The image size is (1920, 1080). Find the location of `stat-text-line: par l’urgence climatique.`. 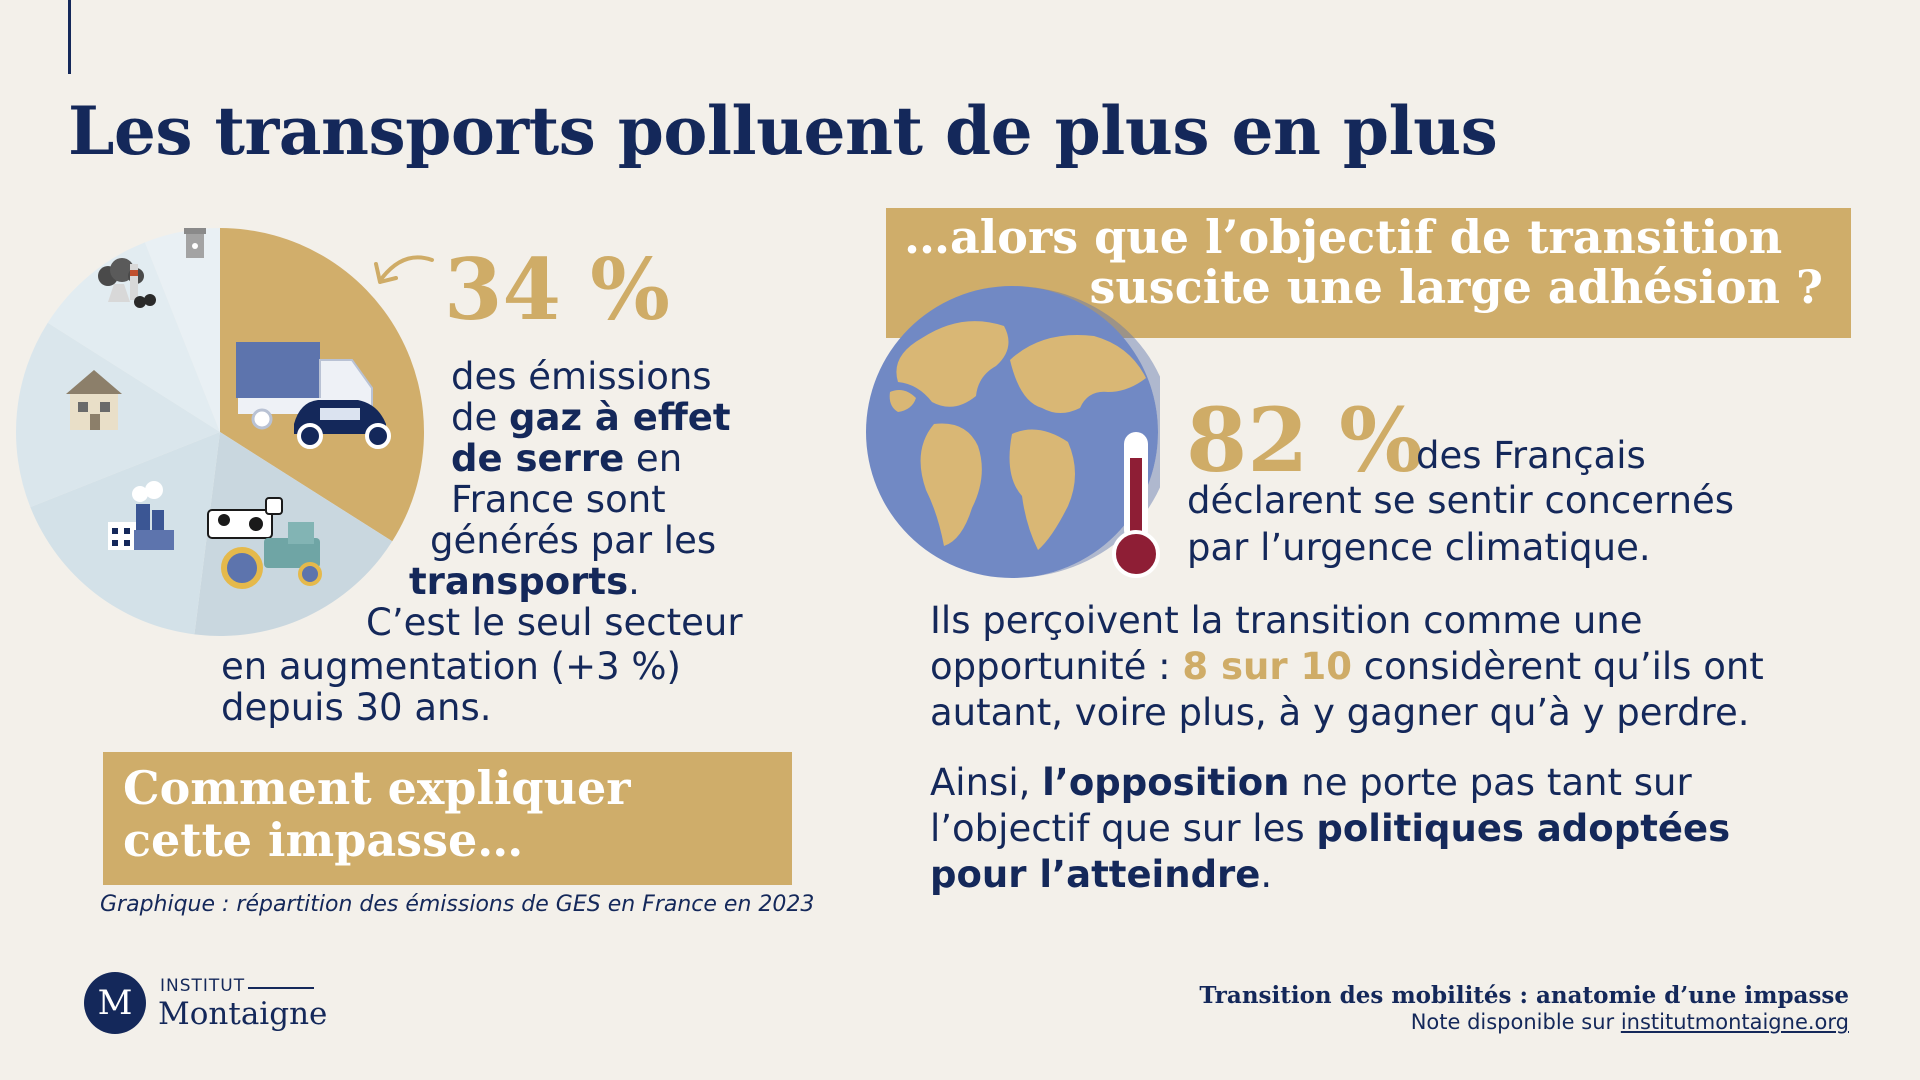

stat-text-line: par l’urgence climatique. is located at coordinates (1419, 547).